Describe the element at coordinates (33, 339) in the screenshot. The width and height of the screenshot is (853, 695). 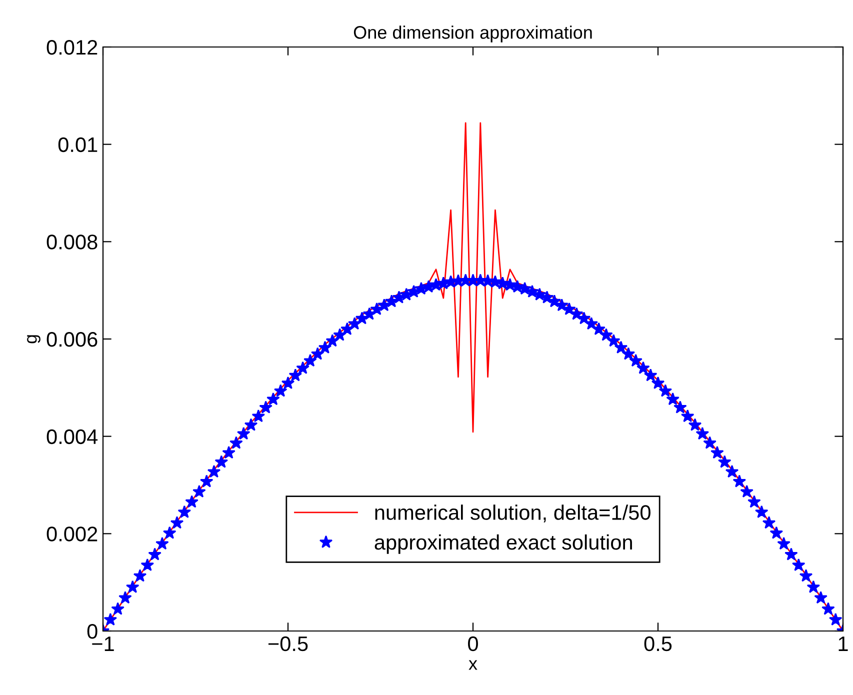
I see `y-axis-title: g` at that location.